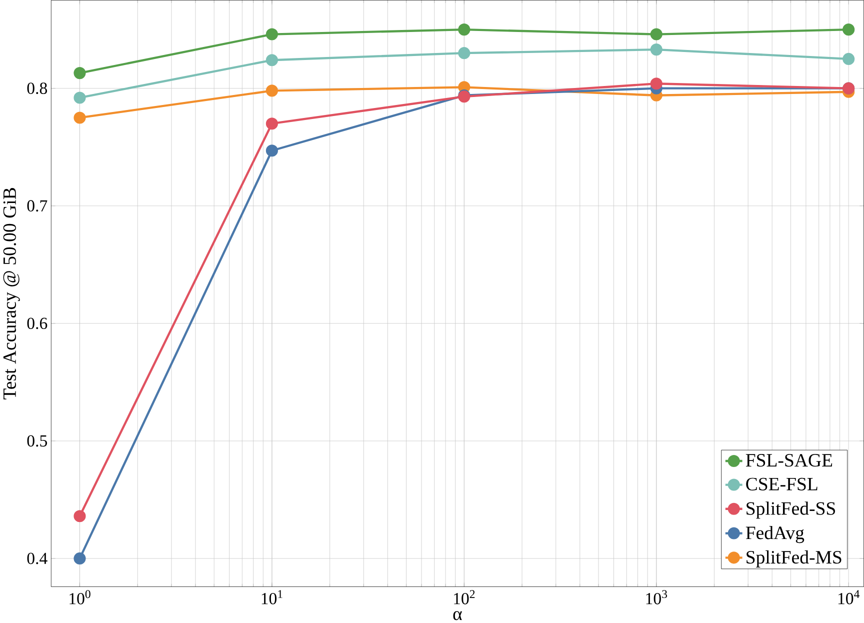 The height and width of the screenshot is (623, 864). I want to click on legend-label: FedAvg, so click(775, 534).